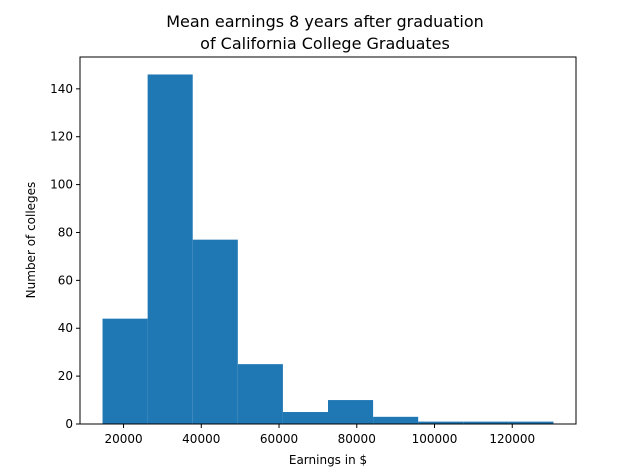  I want to click on chart-title: Mean earnings 8 years after graduation, so click(325, 21).